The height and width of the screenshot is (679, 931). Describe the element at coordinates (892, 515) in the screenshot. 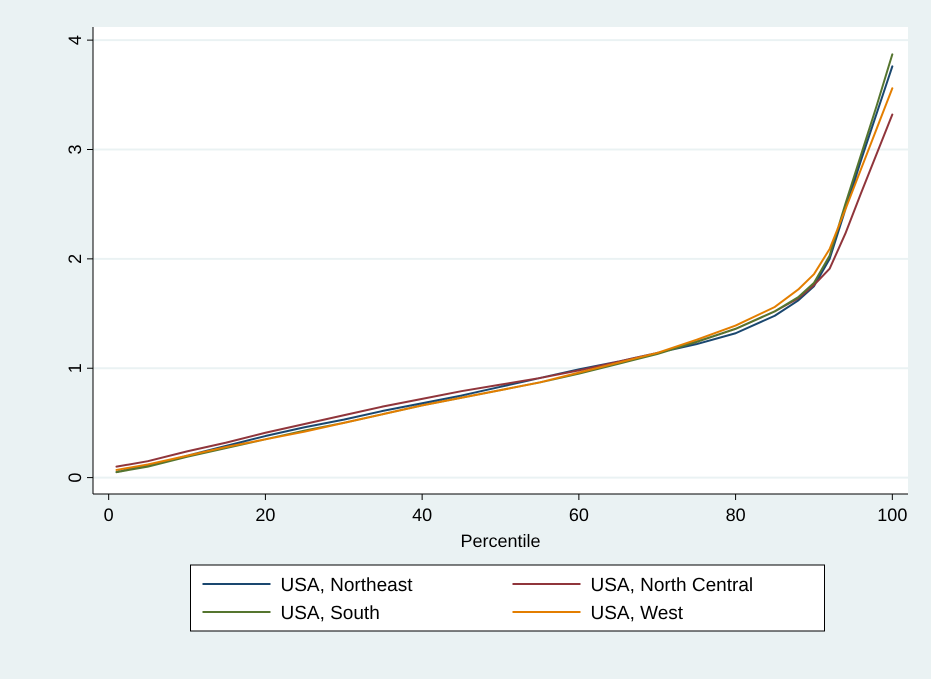

I see `x-tick-label: 100` at that location.